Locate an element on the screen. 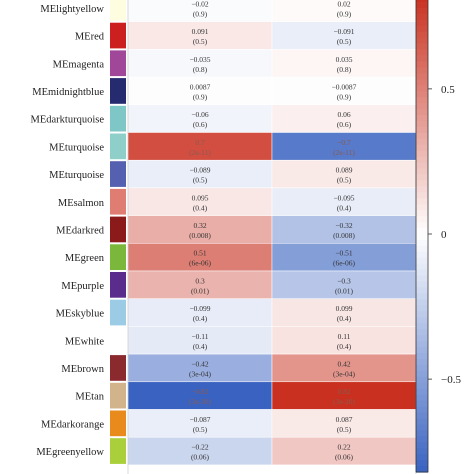 This screenshot has height=474, width=474. cell-pvalue-label: (0.8) is located at coordinates (344, 69).